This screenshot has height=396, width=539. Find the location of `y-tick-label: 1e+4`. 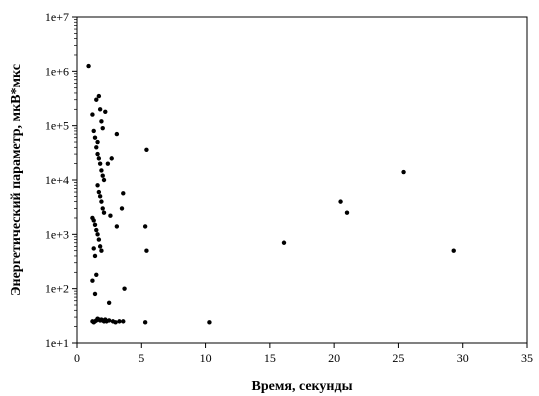

y-tick-label: 1e+4 is located at coordinates (57, 180).